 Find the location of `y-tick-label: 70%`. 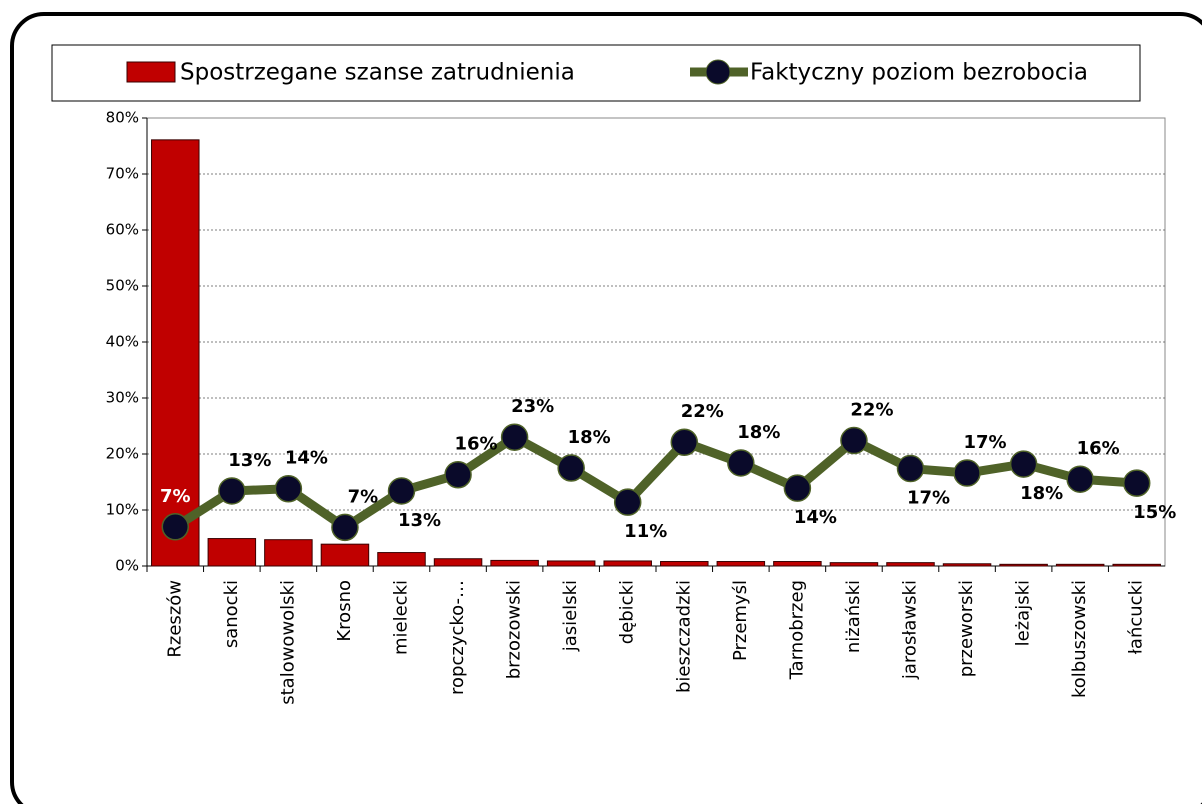

y-tick-label: 70% is located at coordinates (122, 174).